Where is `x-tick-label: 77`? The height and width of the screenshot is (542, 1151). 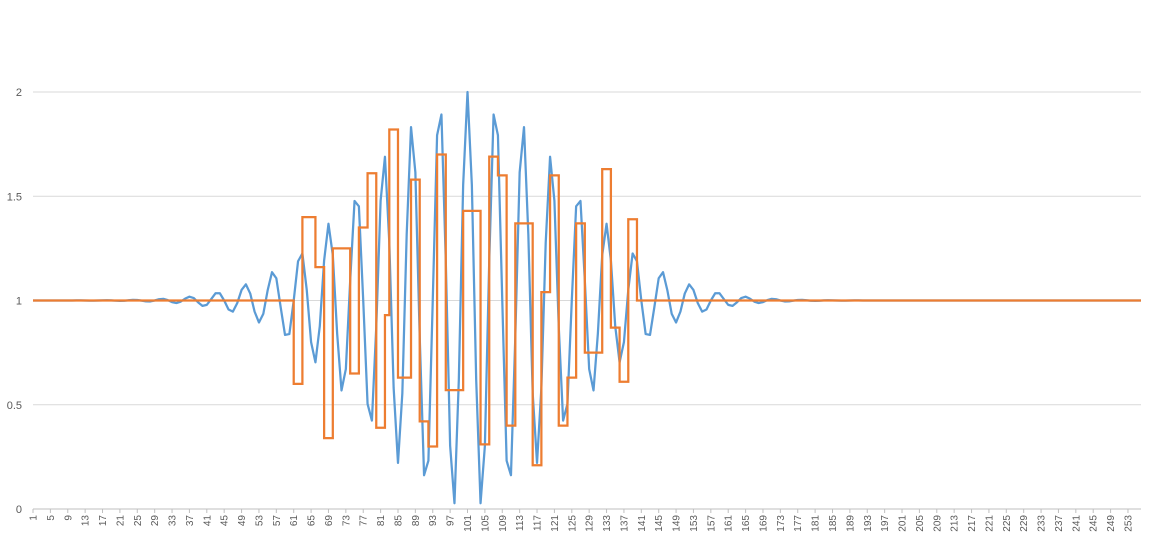 x-tick-label: 77 is located at coordinates (364, 521).